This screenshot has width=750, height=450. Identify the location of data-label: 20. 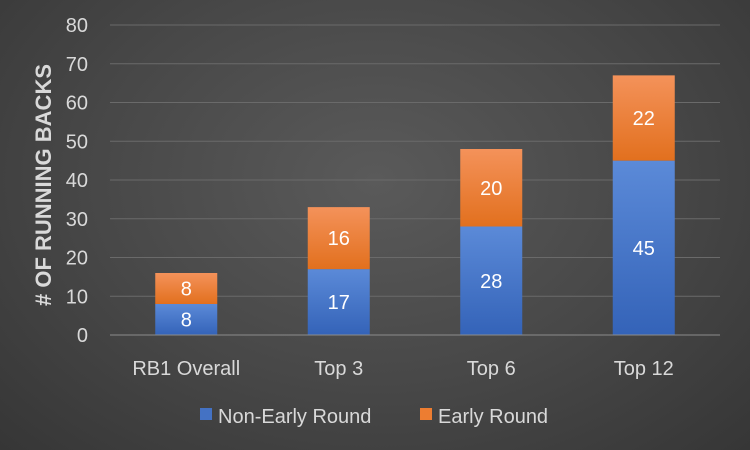
(491, 189).